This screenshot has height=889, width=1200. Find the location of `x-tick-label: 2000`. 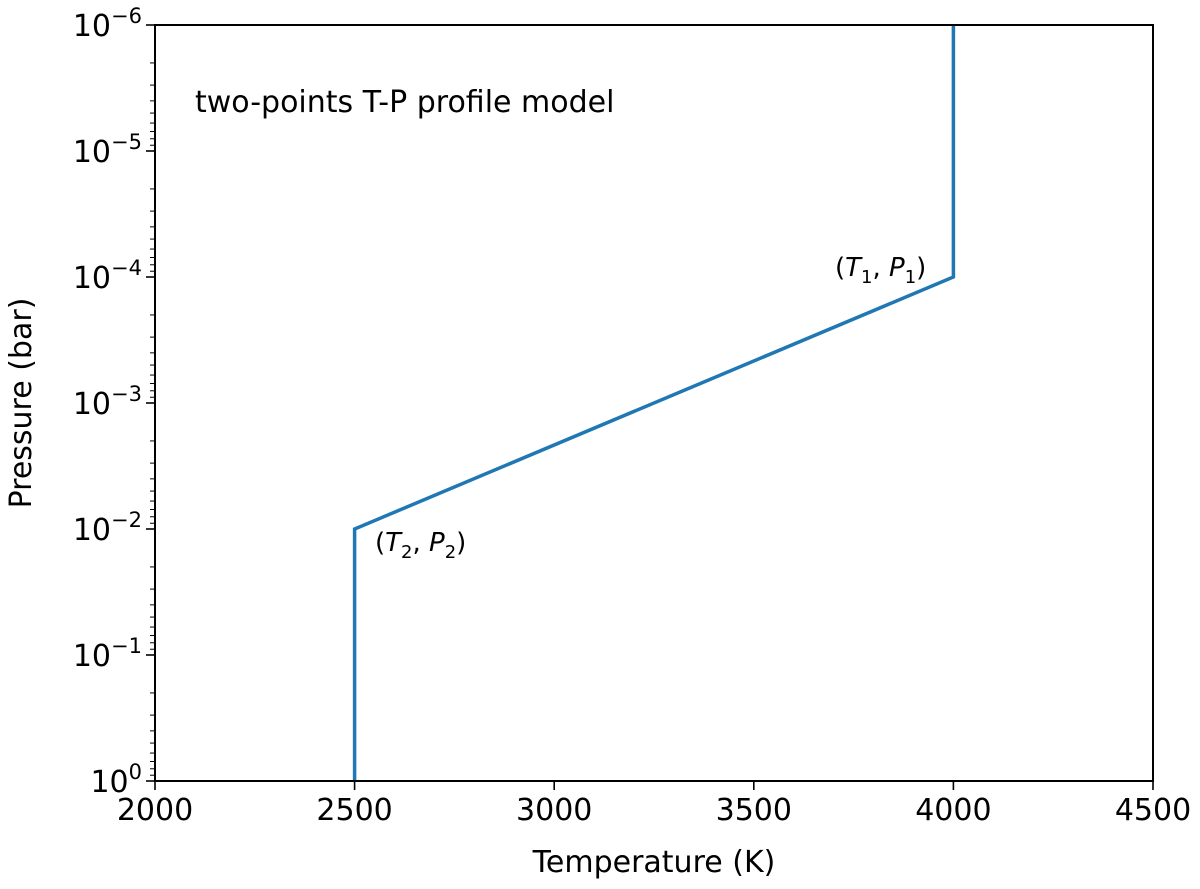

x-tick-label: 2000 is located at coordinates (155, 810).